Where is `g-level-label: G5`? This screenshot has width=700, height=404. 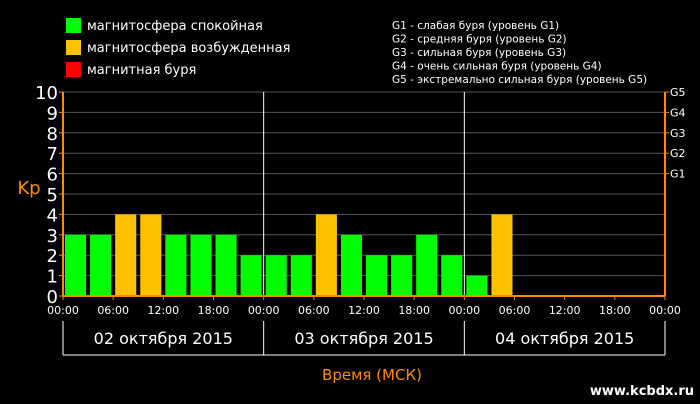 g-level-label: G5 is located at coordinates (678, 92).